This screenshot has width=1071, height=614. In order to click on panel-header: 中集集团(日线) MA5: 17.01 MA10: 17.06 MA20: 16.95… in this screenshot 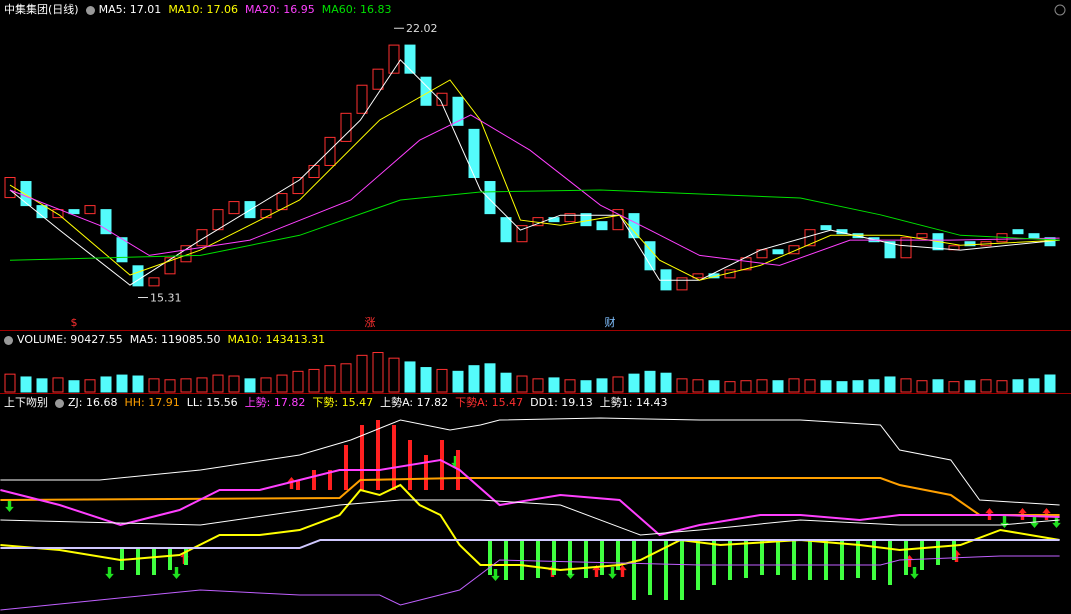, I will do `click(201, 10)`.